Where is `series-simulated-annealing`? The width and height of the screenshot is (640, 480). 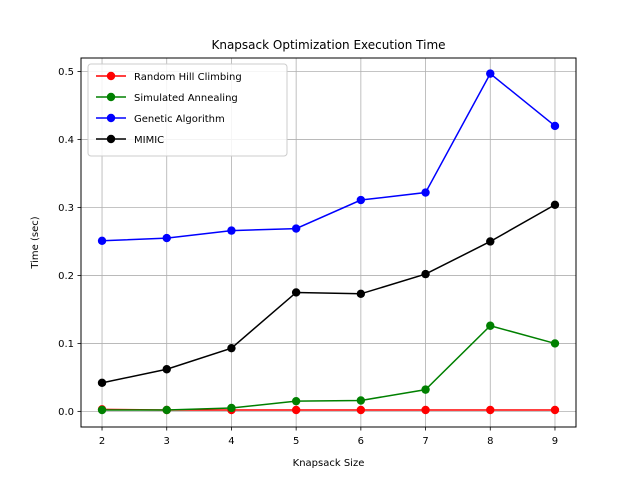 series-simulated-annealing is located at coordinates (328, 368).